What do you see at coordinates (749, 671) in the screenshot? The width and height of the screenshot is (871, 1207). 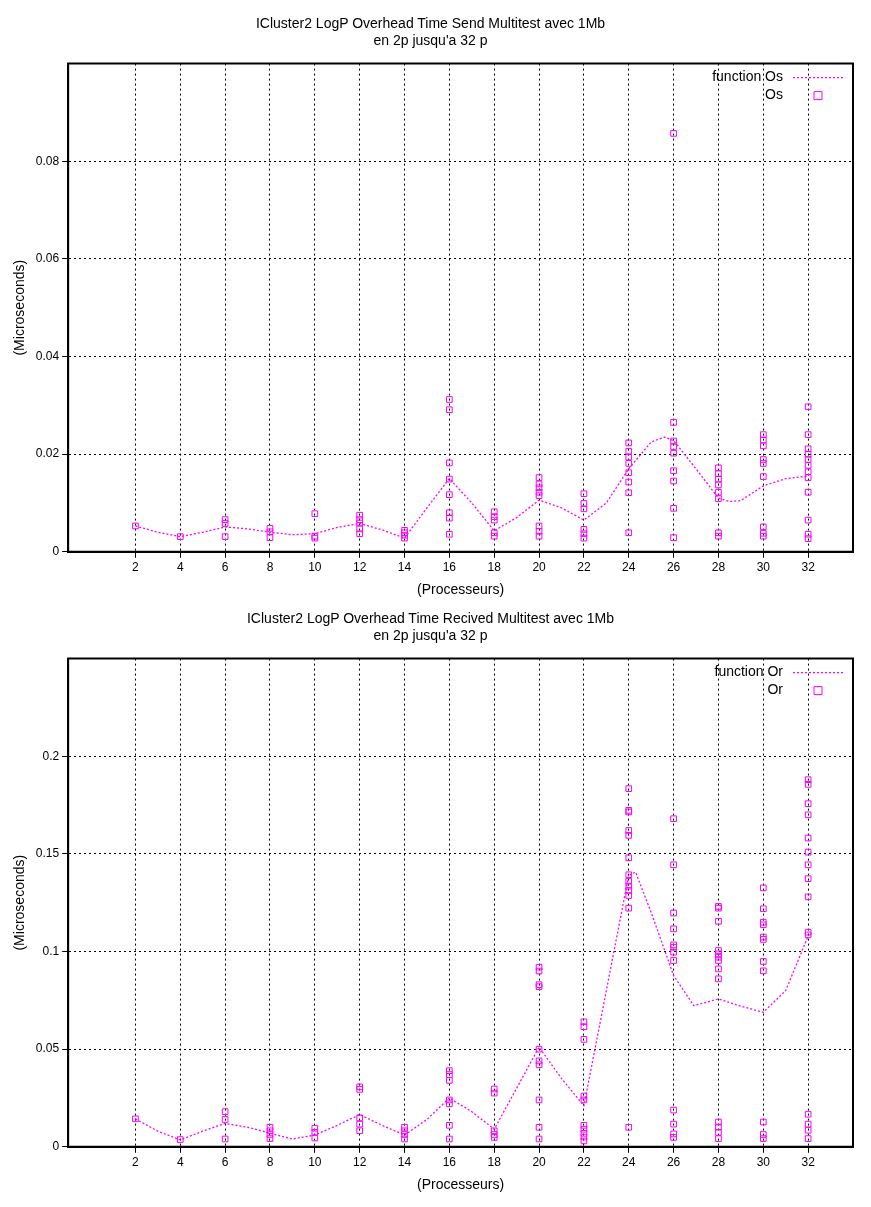 I see `legend-label: function Or` at bounding box center [749, 671].